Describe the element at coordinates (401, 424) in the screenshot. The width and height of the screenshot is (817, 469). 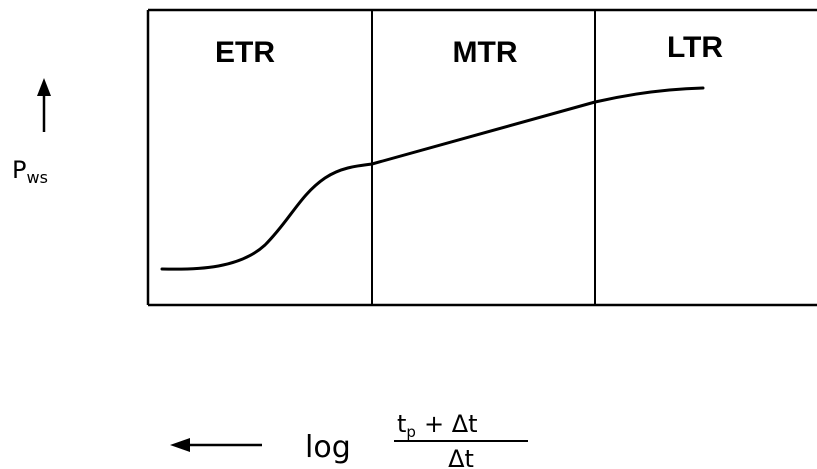
I see `numerator-t: t` at that location.